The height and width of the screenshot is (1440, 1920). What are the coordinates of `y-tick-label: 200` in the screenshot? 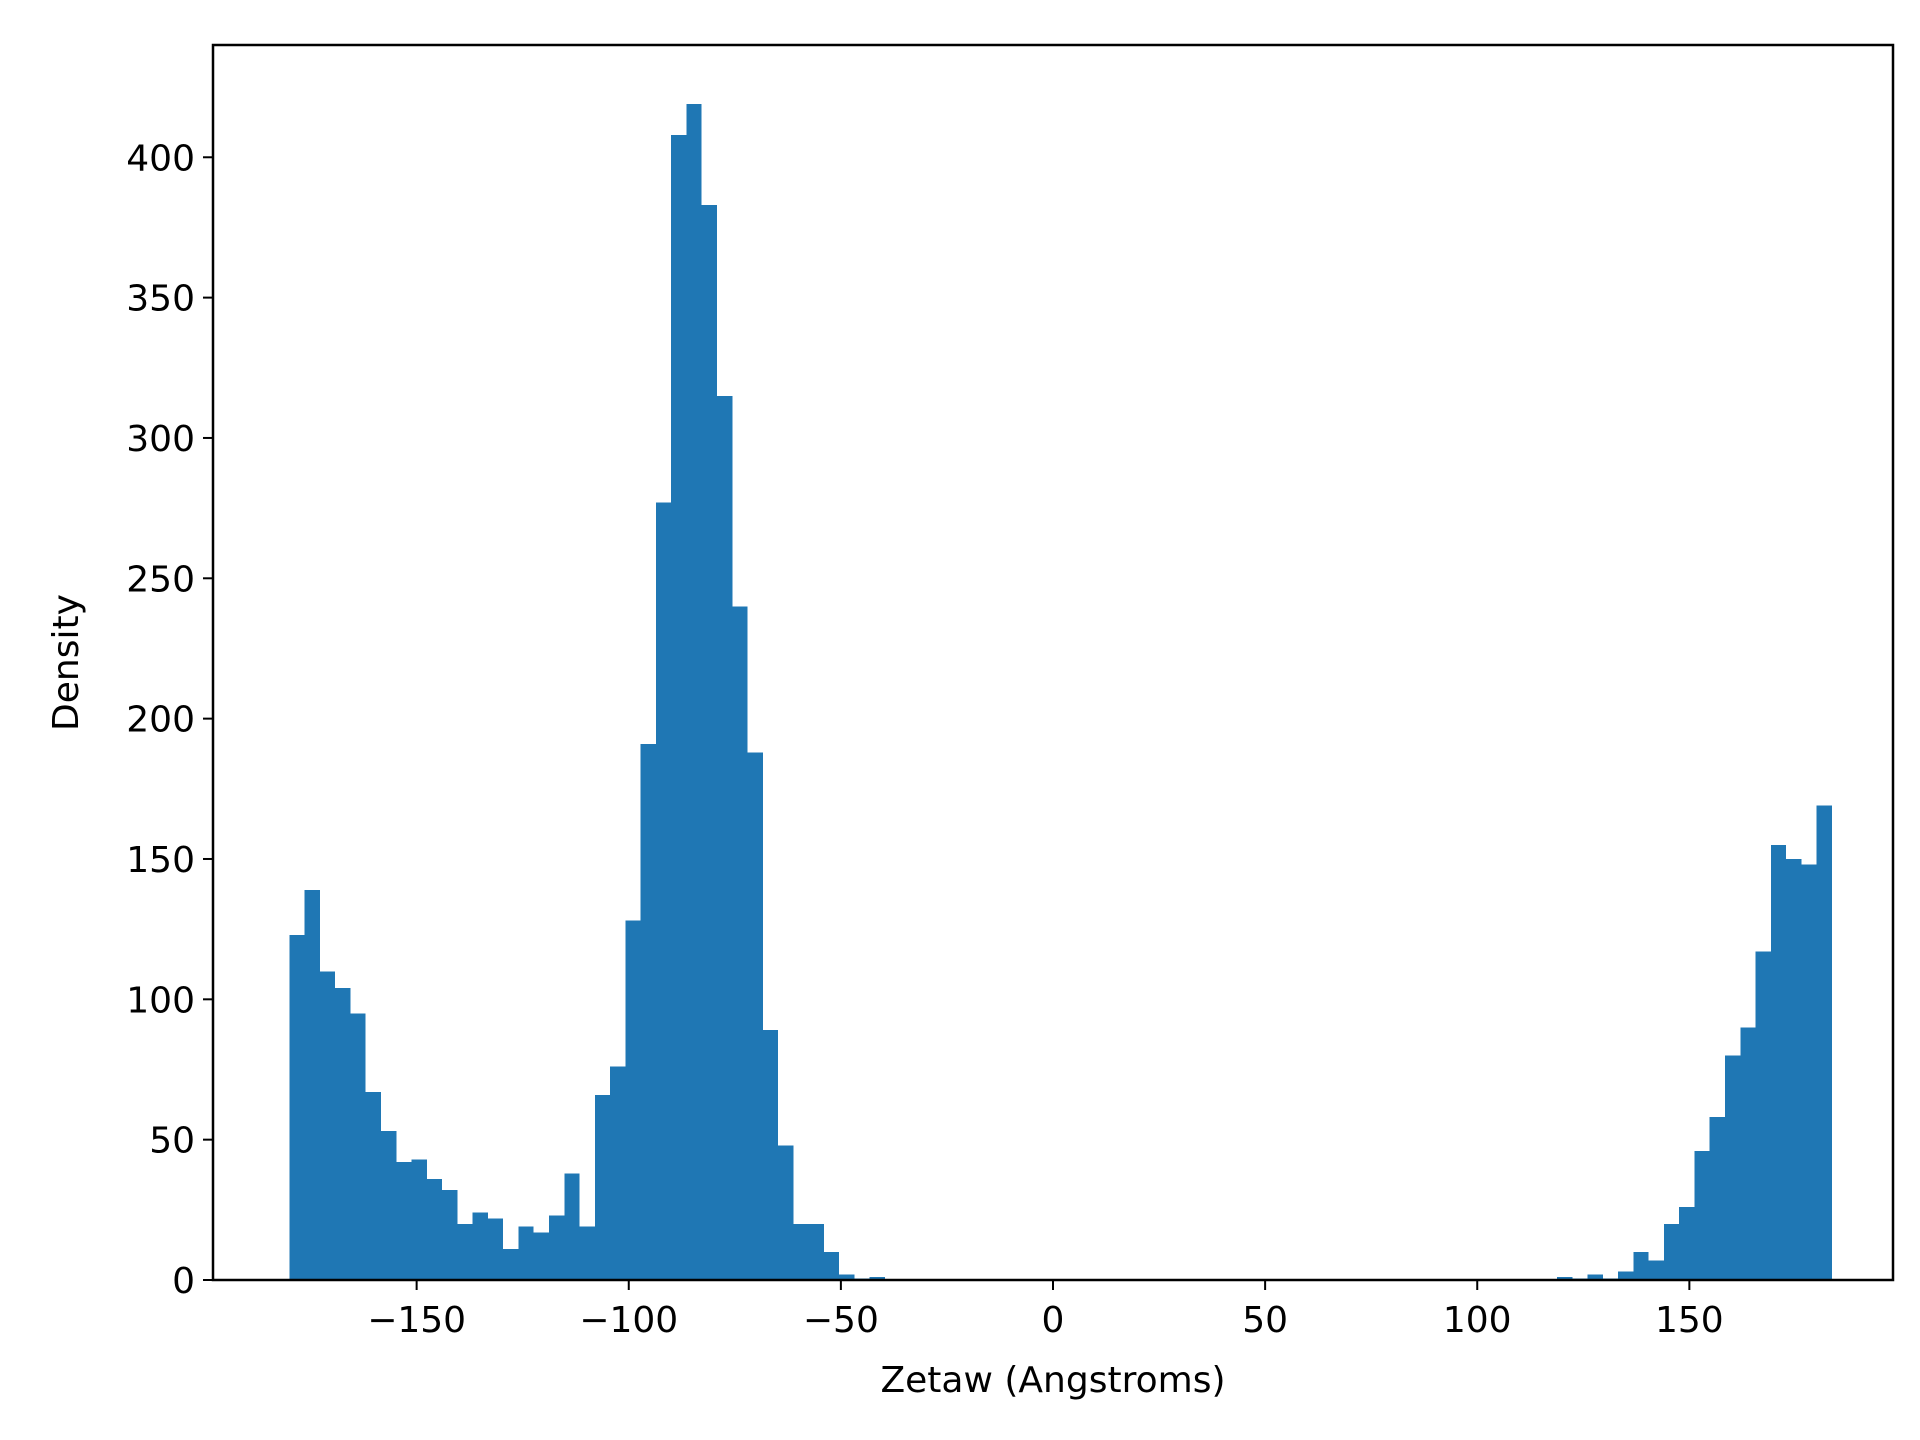 It's located at (160, 720).